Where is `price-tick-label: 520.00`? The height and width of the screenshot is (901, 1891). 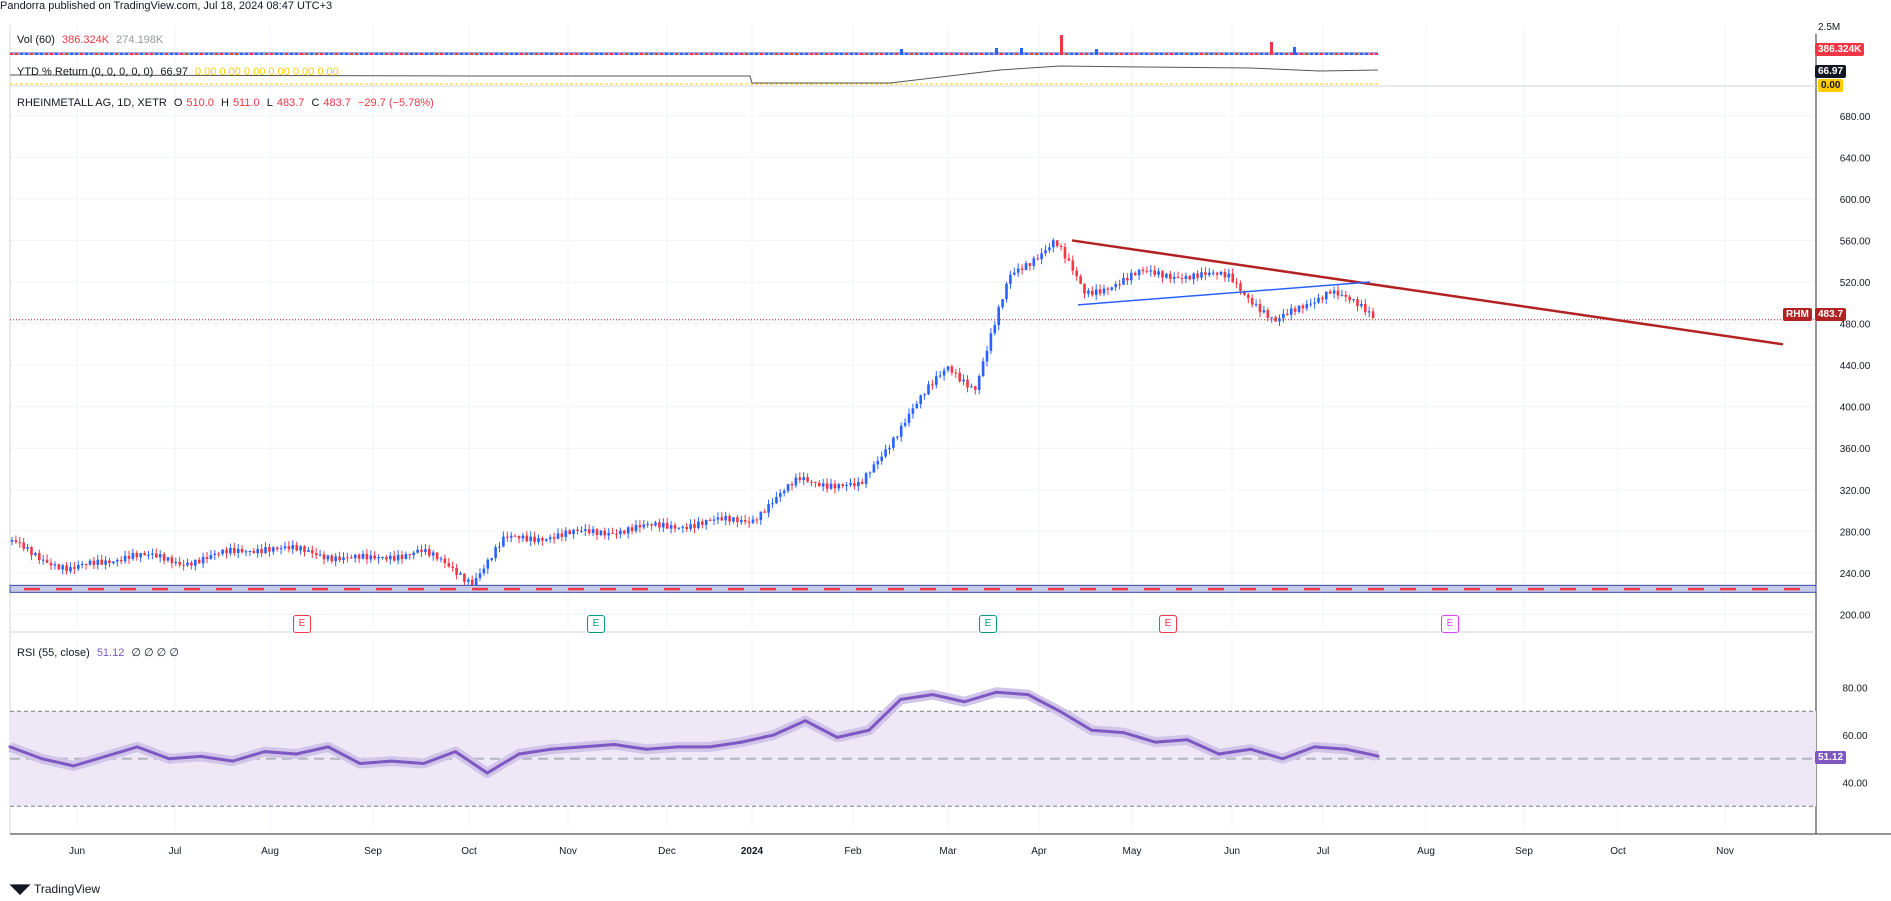
price-tick-label: 520.00 is located at coordinates (1855, 283).